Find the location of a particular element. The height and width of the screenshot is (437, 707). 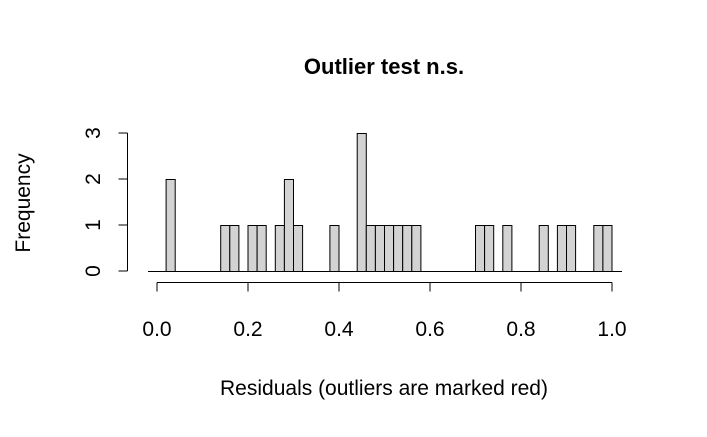

x-tick-label: 0.8 is located at coordinates (520, 329).